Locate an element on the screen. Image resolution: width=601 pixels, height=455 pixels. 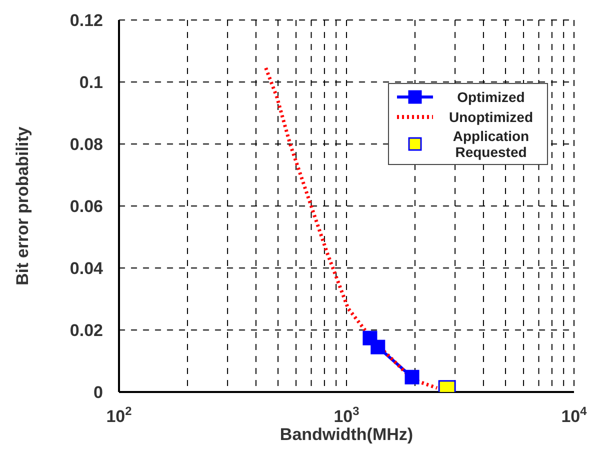
legend-label: Unoptimized is located at coordinates (491, 117).